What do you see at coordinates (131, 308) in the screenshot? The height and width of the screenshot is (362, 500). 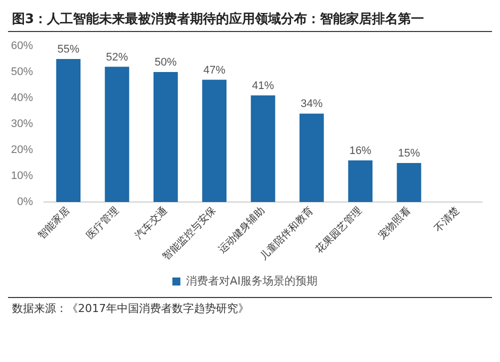 I see `source-note: 数据来源：《2017年中国消费者数字趋势研究》` at bounding box center [131, 308].